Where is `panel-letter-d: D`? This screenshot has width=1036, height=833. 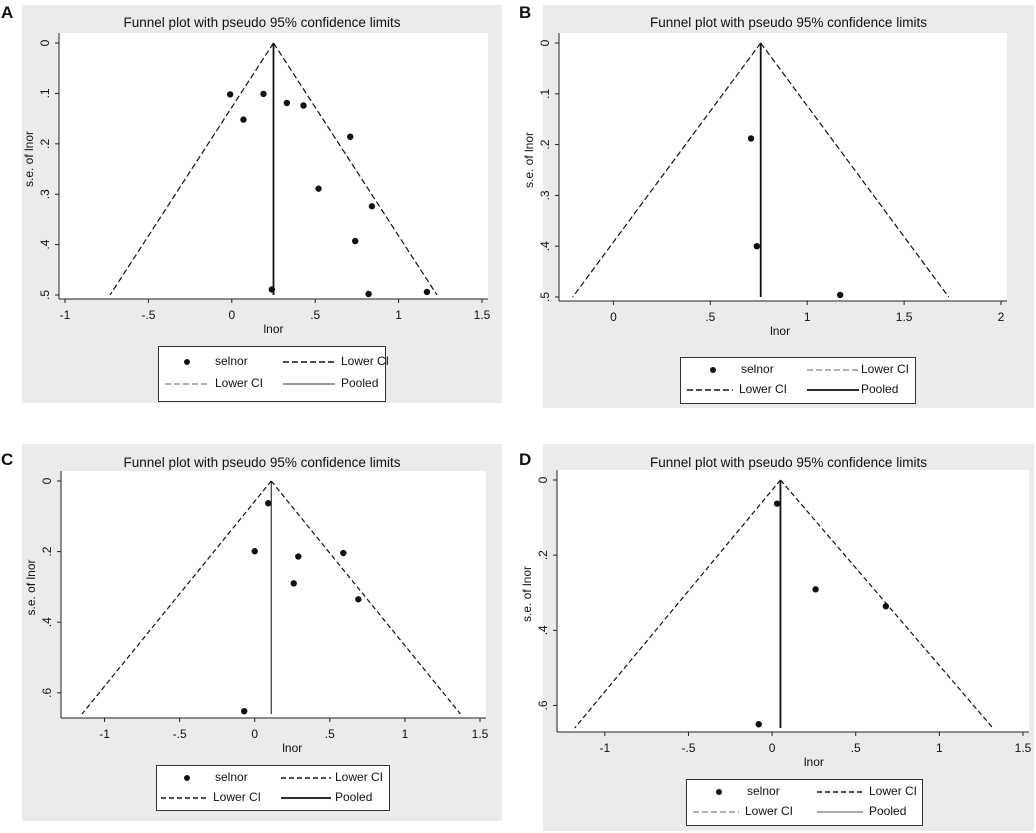 panel-letter-d: D is located at coordinates (525, 459).